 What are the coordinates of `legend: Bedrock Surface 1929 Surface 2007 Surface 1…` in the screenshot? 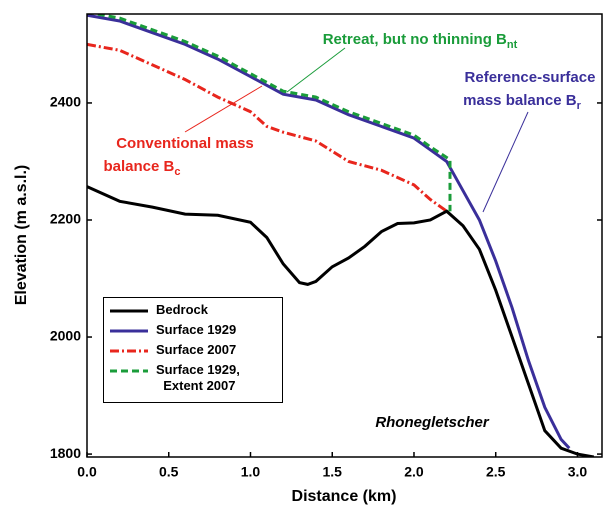 It's located at (193, 350).